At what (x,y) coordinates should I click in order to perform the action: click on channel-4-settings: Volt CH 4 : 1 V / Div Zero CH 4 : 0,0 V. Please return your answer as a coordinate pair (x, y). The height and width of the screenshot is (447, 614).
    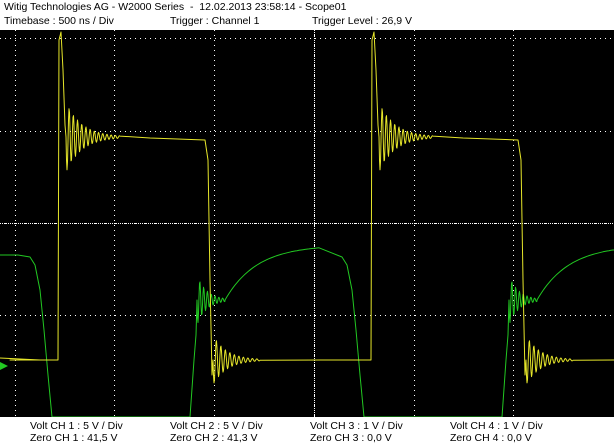
    Looking at the image, I should click on (520, 432).